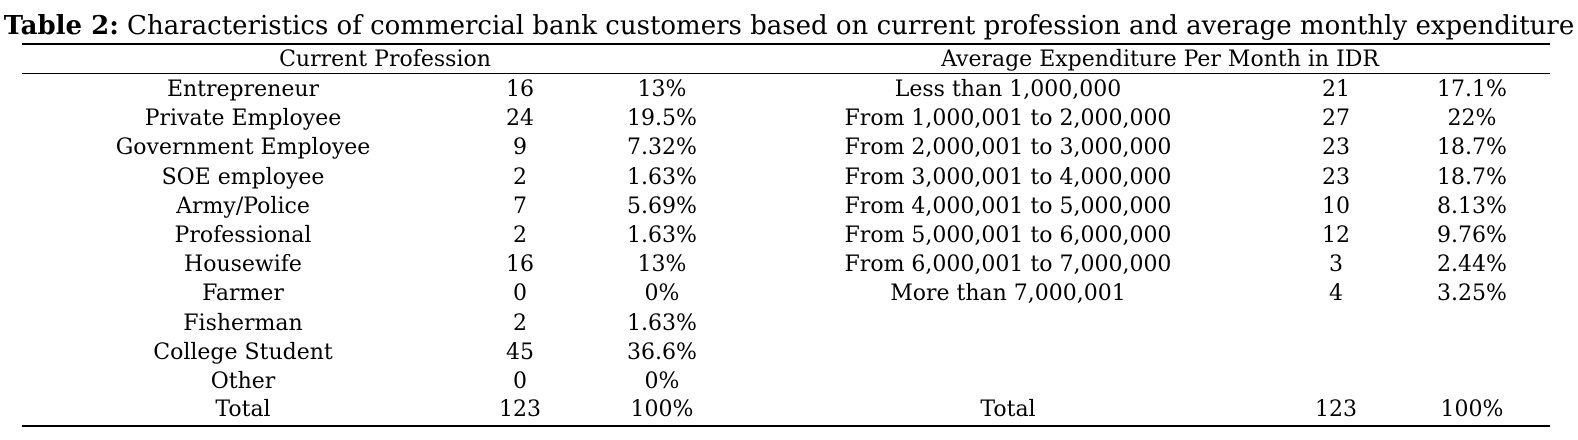 This screenshot has width=1578, height=440. Describe the element at coordinates (1160, 59) in the screenshot. I see `header-average-expenditure: Average Expenditure Per Month in IDR` at that location.